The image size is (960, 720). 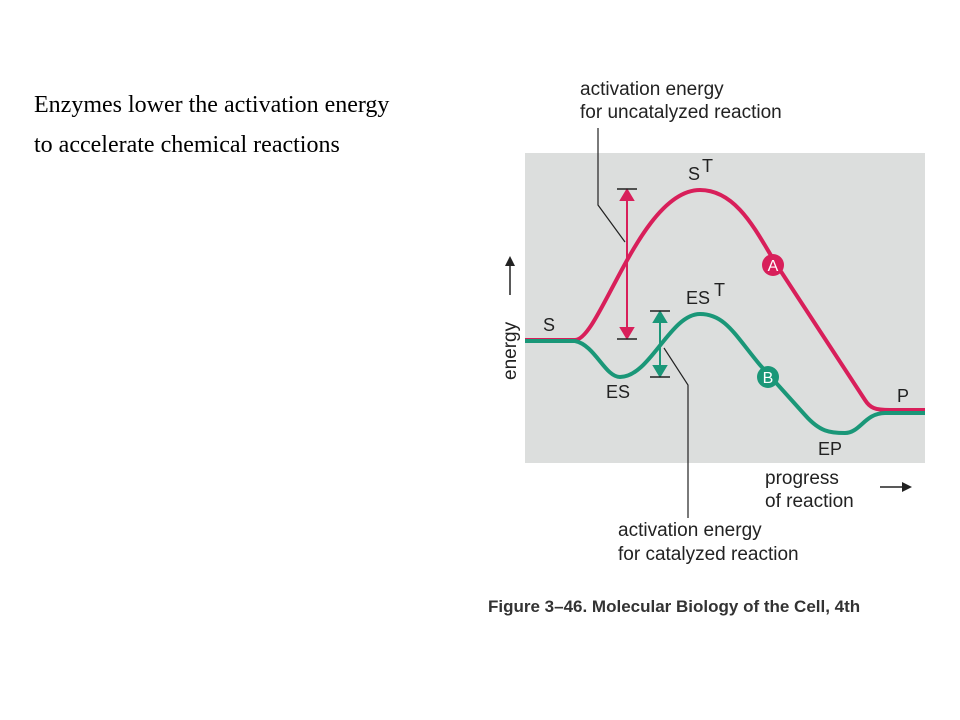 I want to click on title-line: Enzymes lower the activation energy, so click(x=211, y=105).